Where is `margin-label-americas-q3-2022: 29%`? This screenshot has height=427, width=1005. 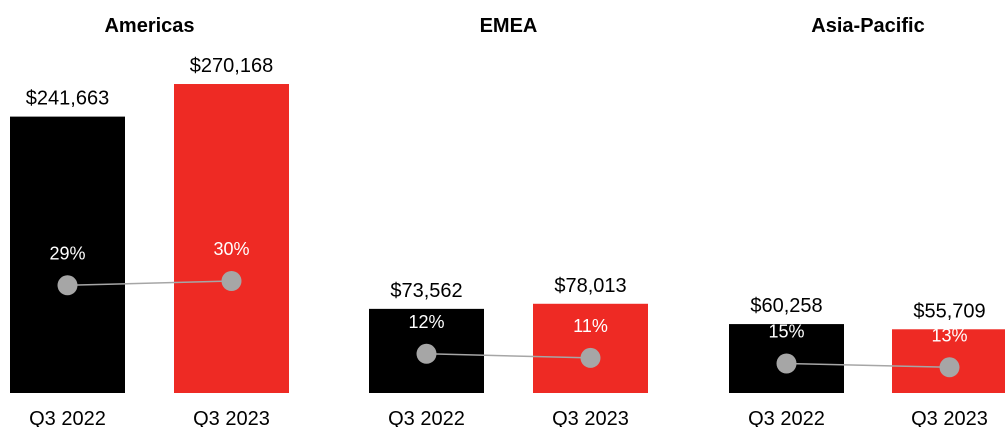
margin-label-americas-q3-2022: 29% is located at coordinates (67, 253).